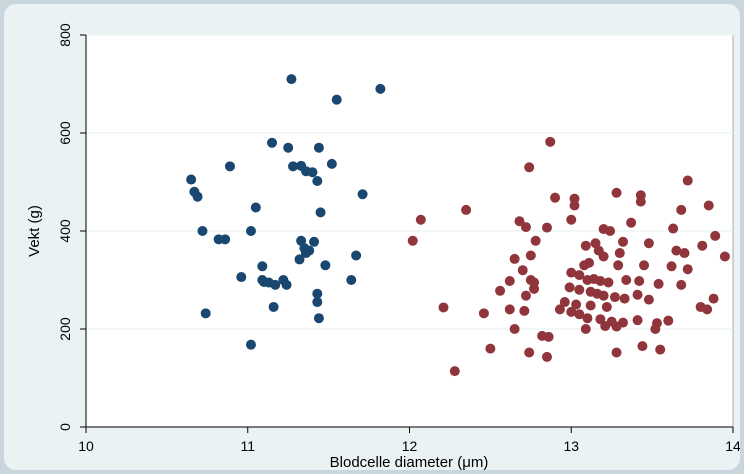  What do you see at coordinates (247, 446) in the screenshot?
I see `x-tick-label: 11` at bounding box center [247, 446].